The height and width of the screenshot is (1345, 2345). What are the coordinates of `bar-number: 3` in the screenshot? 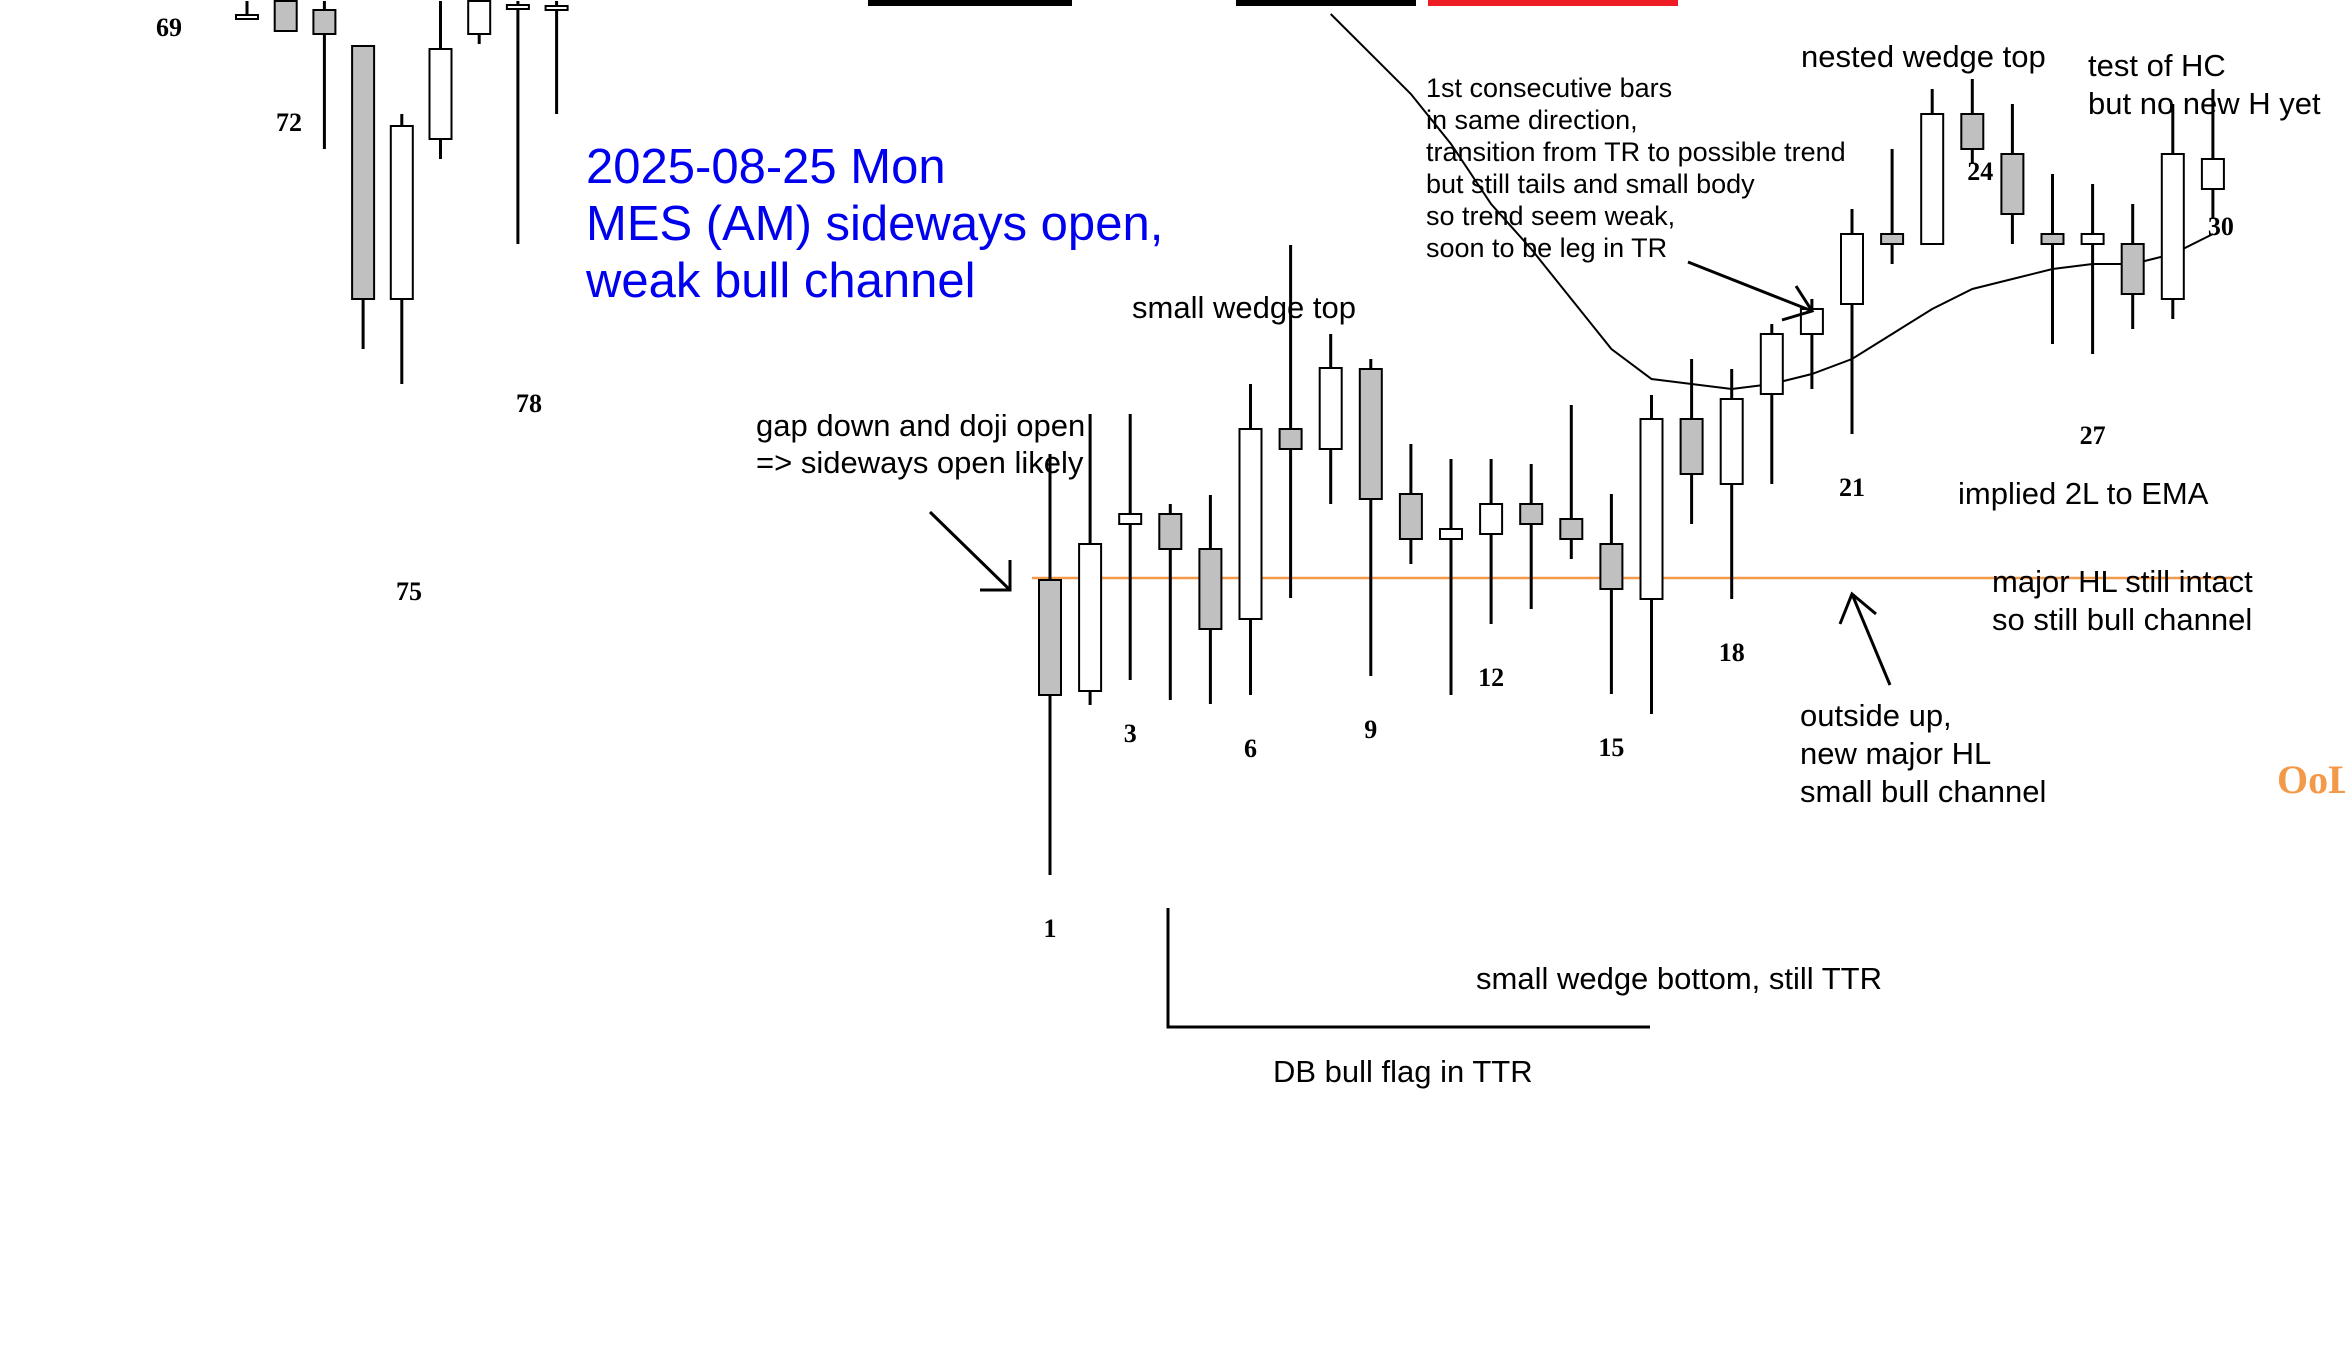 It's located at (1130, 733).